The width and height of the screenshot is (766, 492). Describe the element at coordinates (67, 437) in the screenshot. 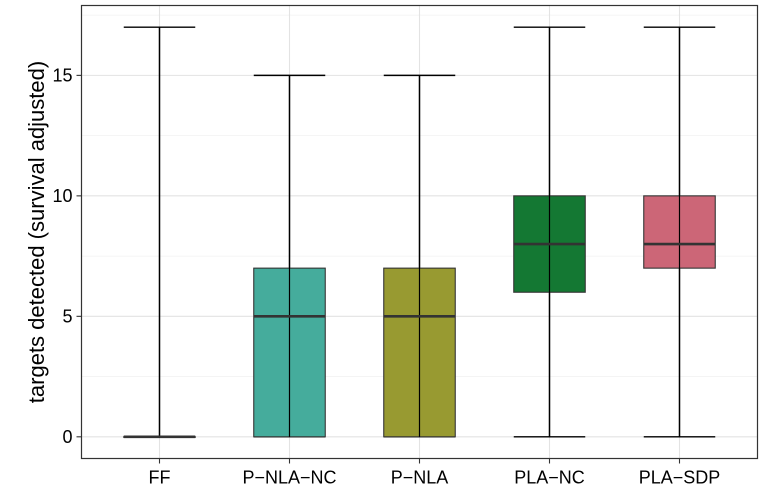

I see `y-tick-label: 0` at that location.